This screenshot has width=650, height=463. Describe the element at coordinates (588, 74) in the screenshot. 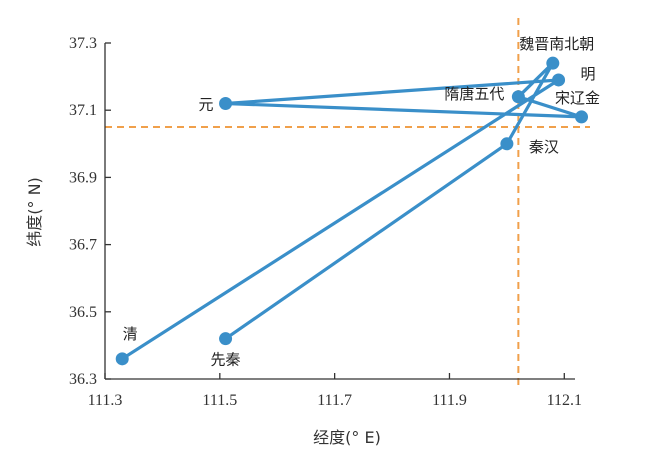

I see `point-label: 明` at that location.